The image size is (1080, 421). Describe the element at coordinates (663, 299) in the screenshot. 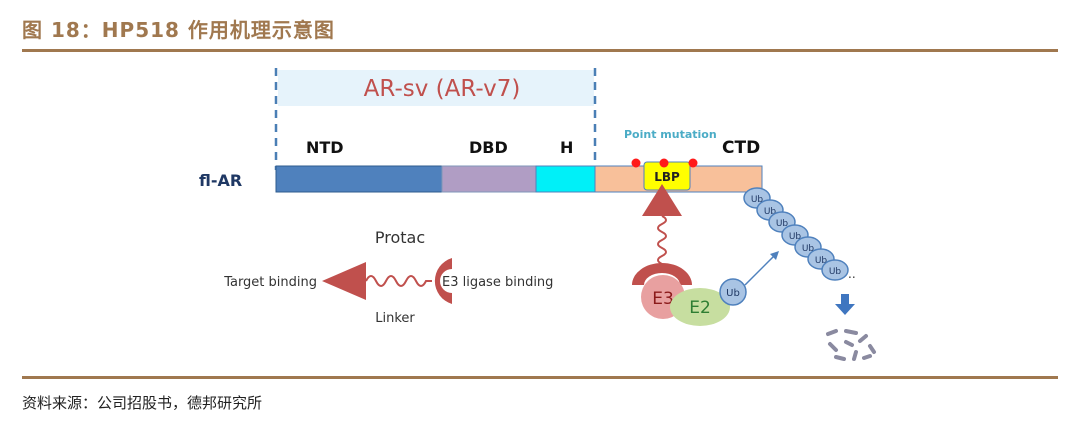

I see `e3-label: E3` at that location.